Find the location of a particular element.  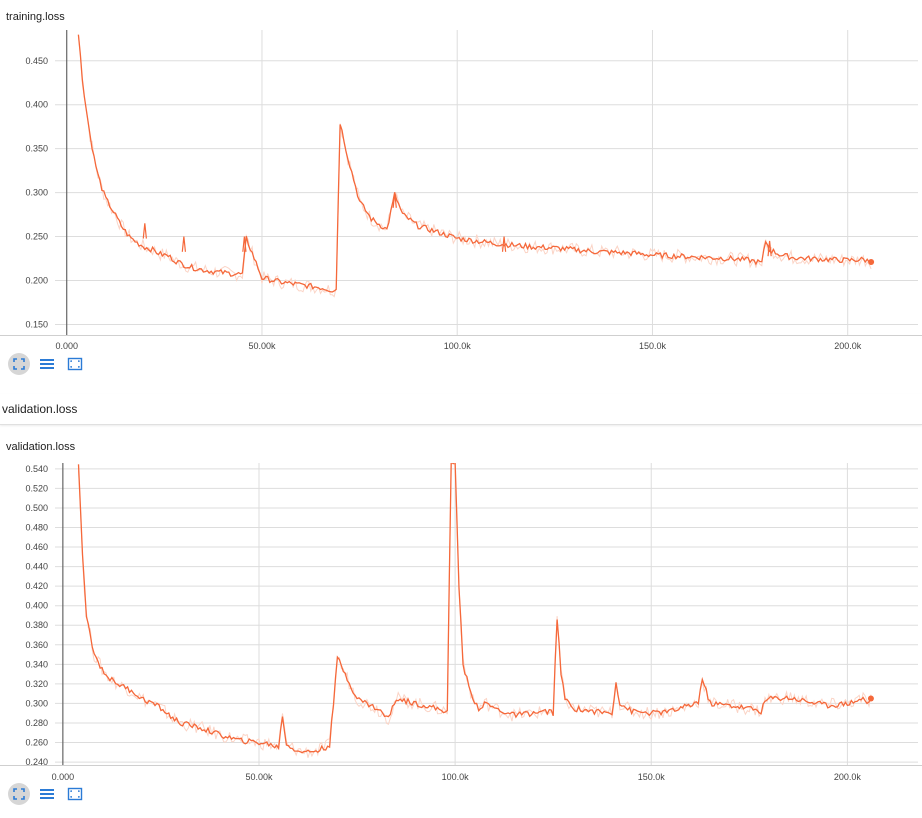

y-tick-label: 0.360 is located at coordinates (36, 645).